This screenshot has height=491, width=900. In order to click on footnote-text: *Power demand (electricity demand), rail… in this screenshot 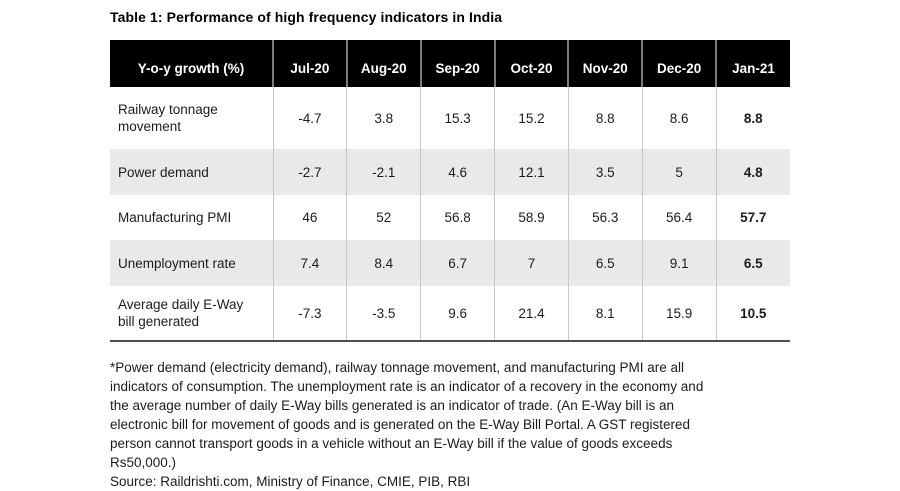, I will do `click(407, 415)`.